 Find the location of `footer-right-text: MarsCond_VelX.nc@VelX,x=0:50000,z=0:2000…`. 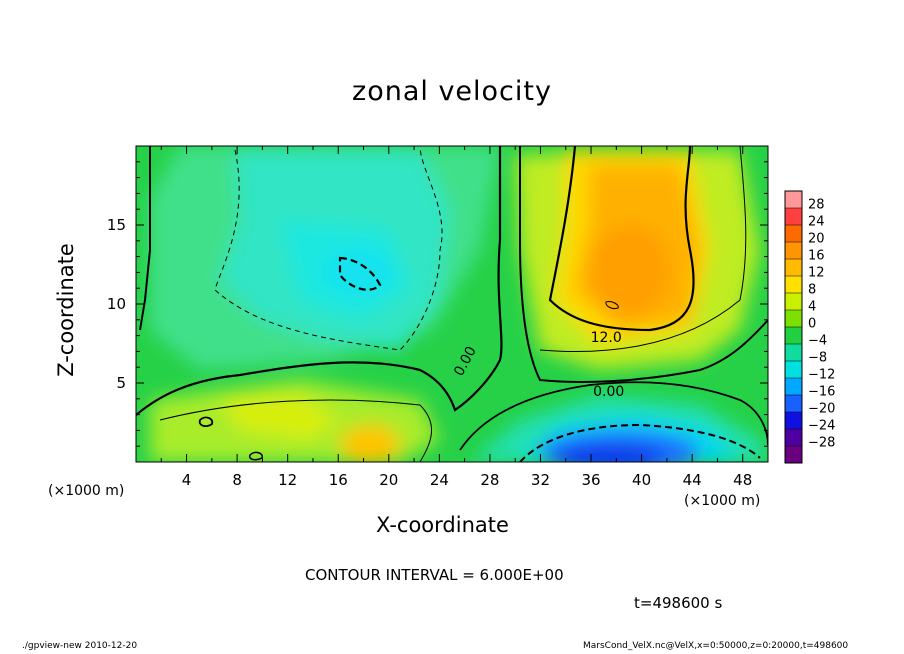

footer-right-text: MarsCond_VelX.nc@VelX,x=0:50000,z=0:2000… is located at coordinates (716, 646).